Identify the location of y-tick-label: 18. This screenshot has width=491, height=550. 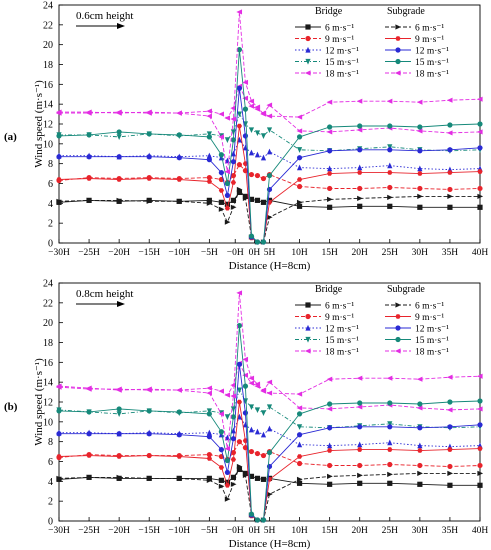
(48, 343).